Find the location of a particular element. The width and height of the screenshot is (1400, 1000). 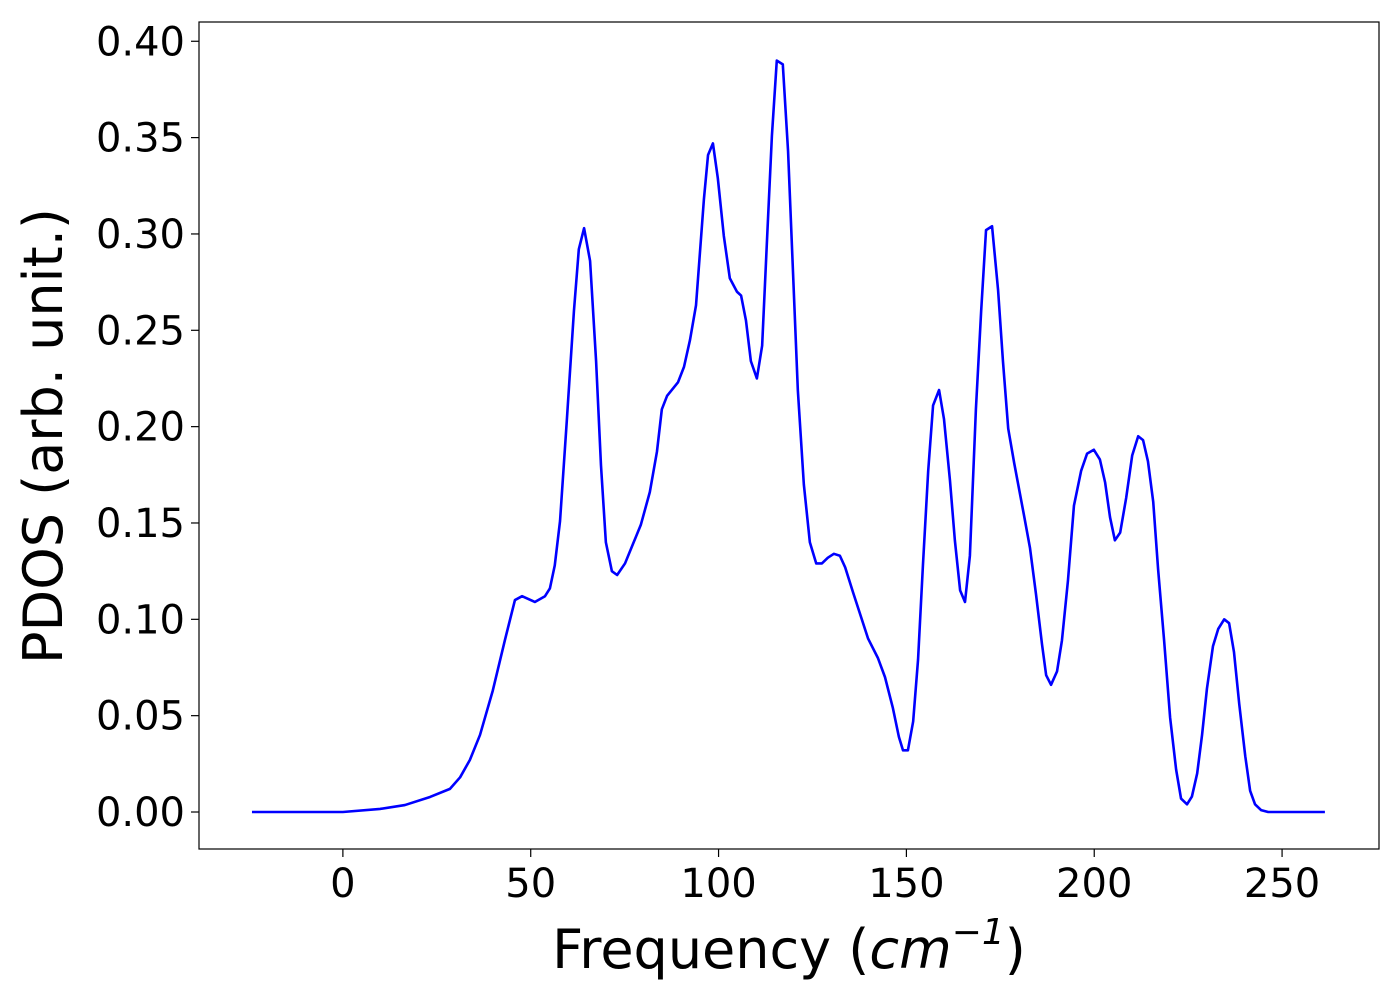

y-tick-label: 0.30 is located at coordinates (140, 235).